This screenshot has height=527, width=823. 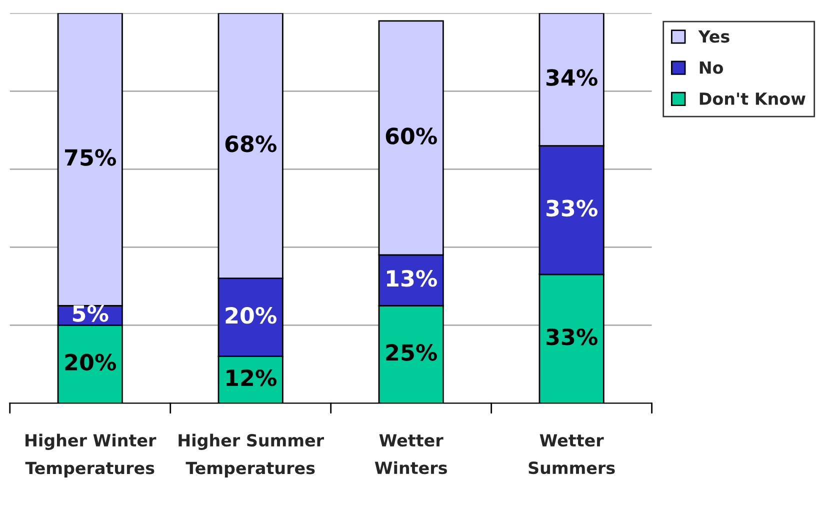 I want to click on legend-label: Yes, so click(x=714, y=36).